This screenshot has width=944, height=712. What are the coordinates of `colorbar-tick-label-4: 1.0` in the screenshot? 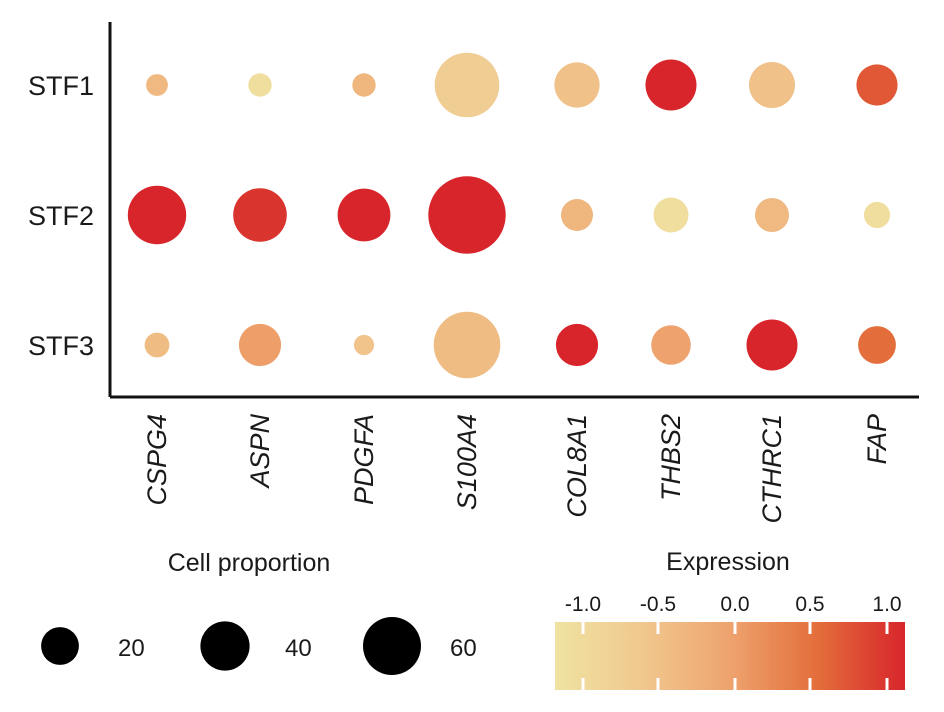 It's located at (886, 604).